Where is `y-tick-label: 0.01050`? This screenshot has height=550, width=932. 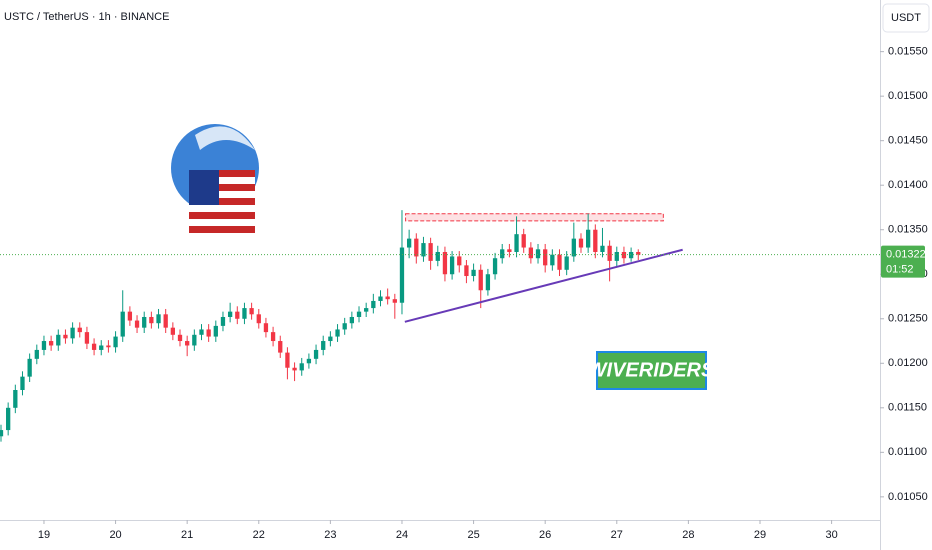
y-tick-label: 0.01050 is located at coordinates (908, 497).